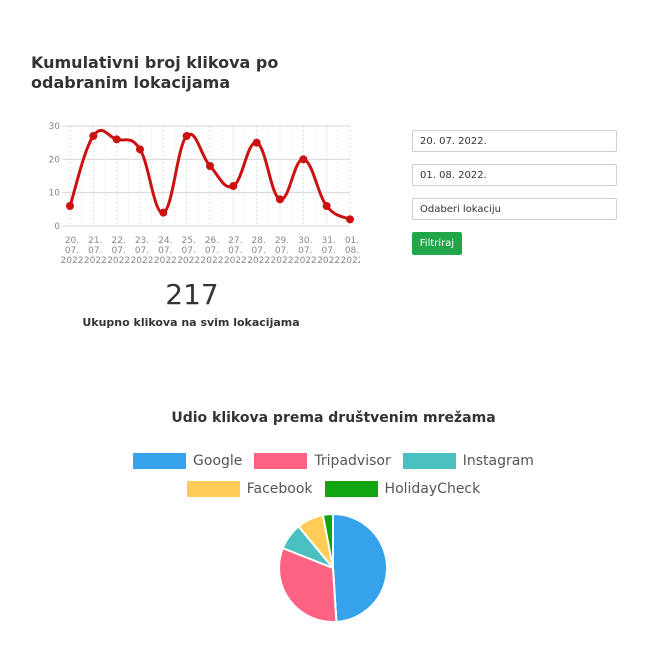 This screenshot has width=667, height=667. Describe the element at coordinates (55, 127) in the screenshot. I see `y-tick-label: 30` at that location.